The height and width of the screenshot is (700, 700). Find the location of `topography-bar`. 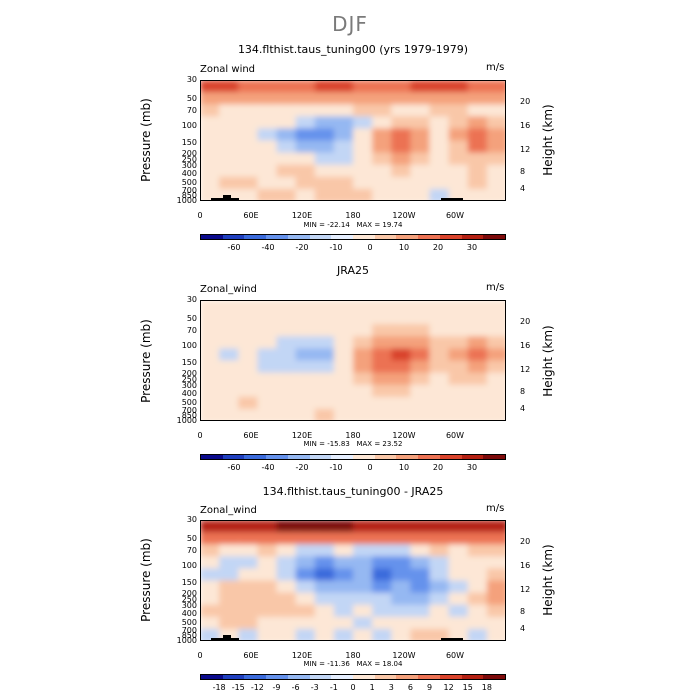

topography-bar is located at coordinates (230, 199).